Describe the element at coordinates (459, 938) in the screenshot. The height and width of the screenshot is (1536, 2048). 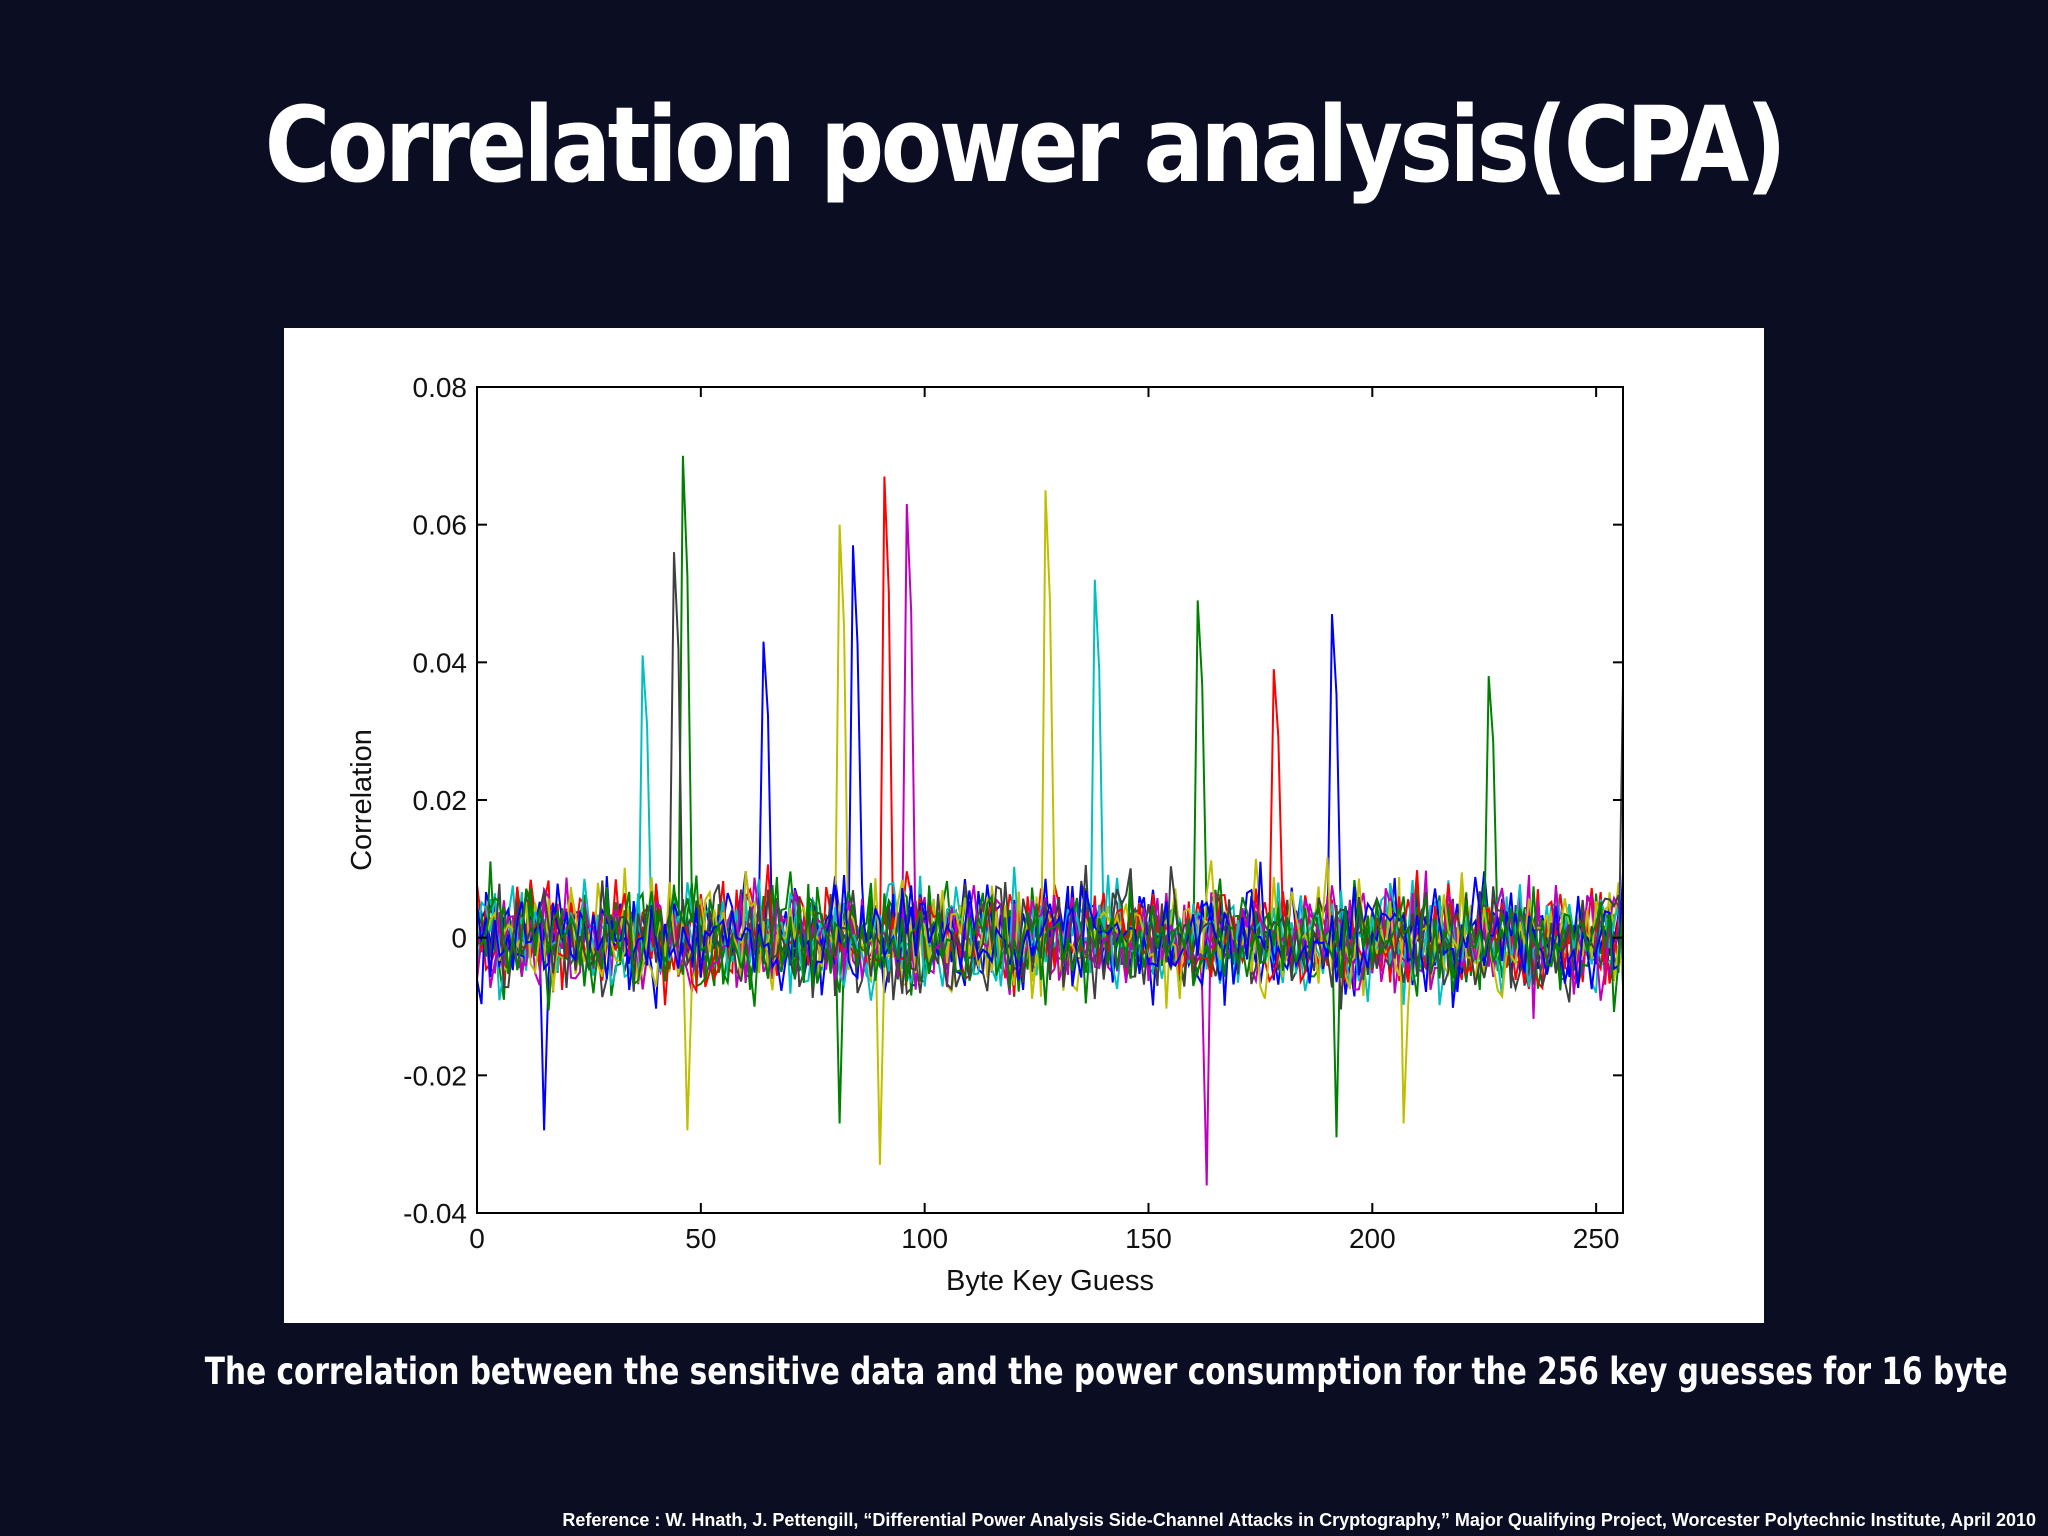
I see `y-tick-label: 0` at that location.